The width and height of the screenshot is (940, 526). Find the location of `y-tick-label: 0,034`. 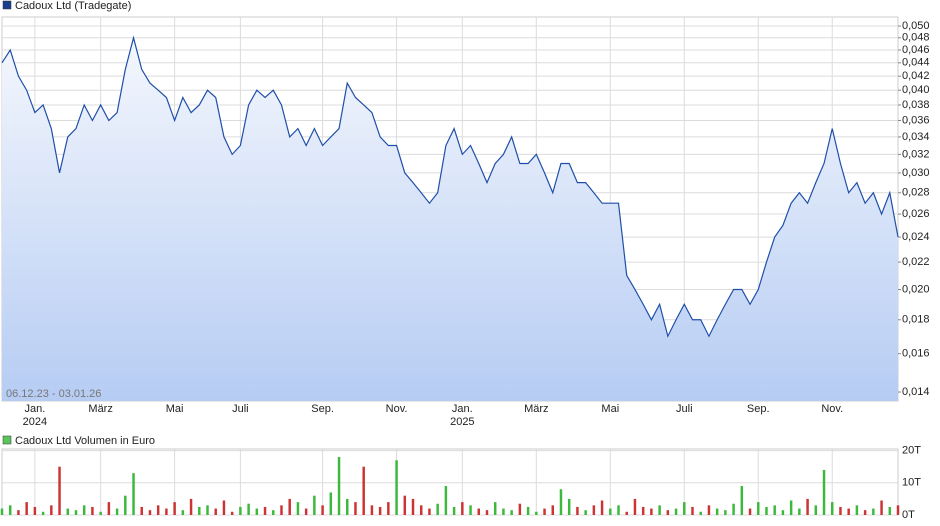

y-tick-label: 0,034 is located at coordinates (916, 137).